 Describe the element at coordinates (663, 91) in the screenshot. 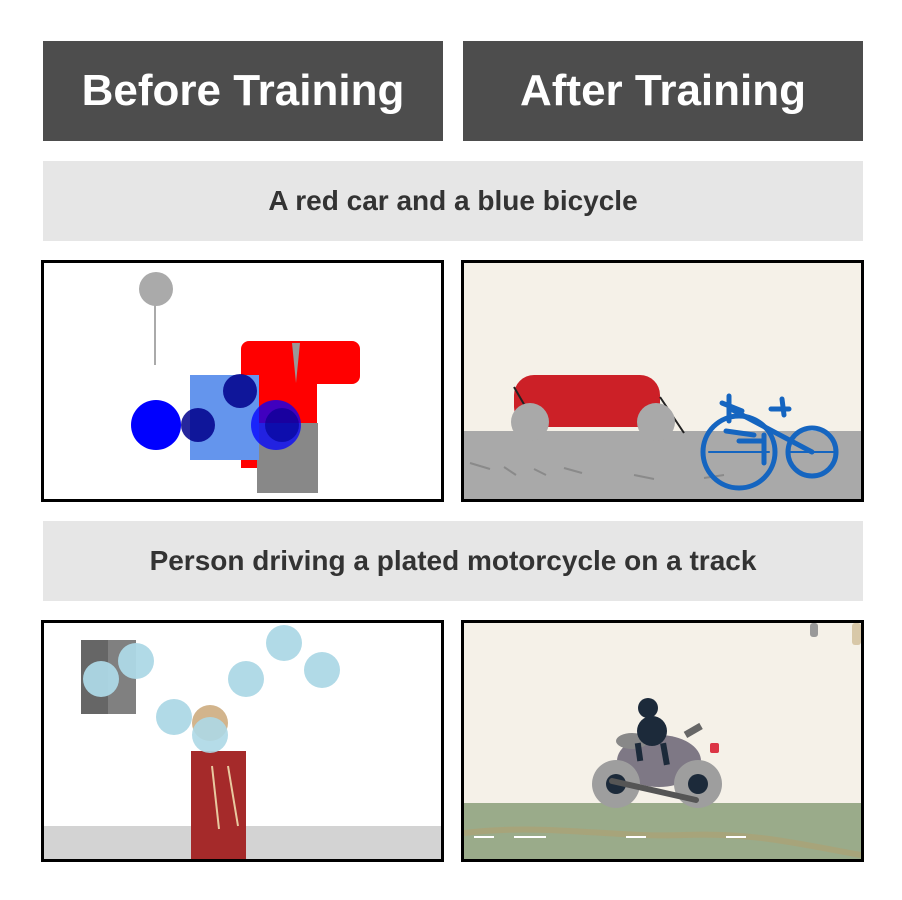

I see `header-after-training: After Training` at that location.